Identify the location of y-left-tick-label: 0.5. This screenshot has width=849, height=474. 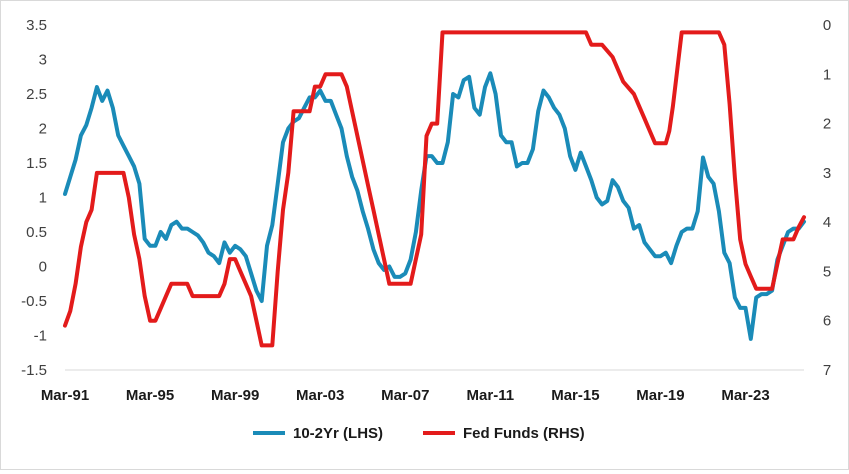
(36, 232).